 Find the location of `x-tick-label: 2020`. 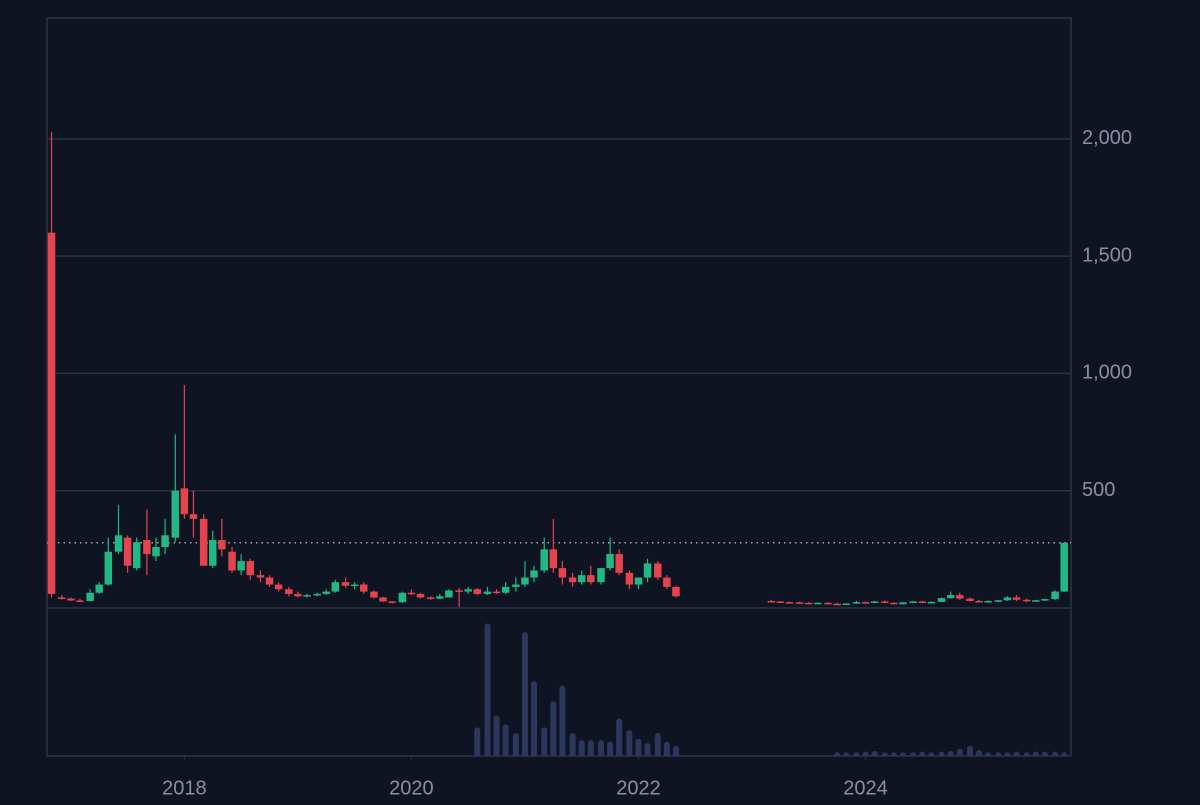

x-tick-label: 2020 is located at coordinates (411, 788).